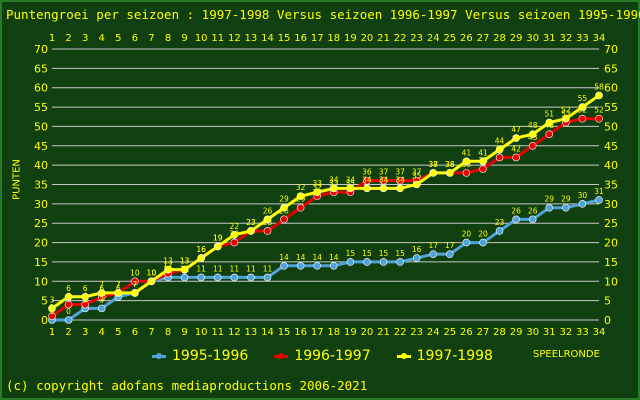  I want to click on y-tick-right-30: 30, so click(611, 204).